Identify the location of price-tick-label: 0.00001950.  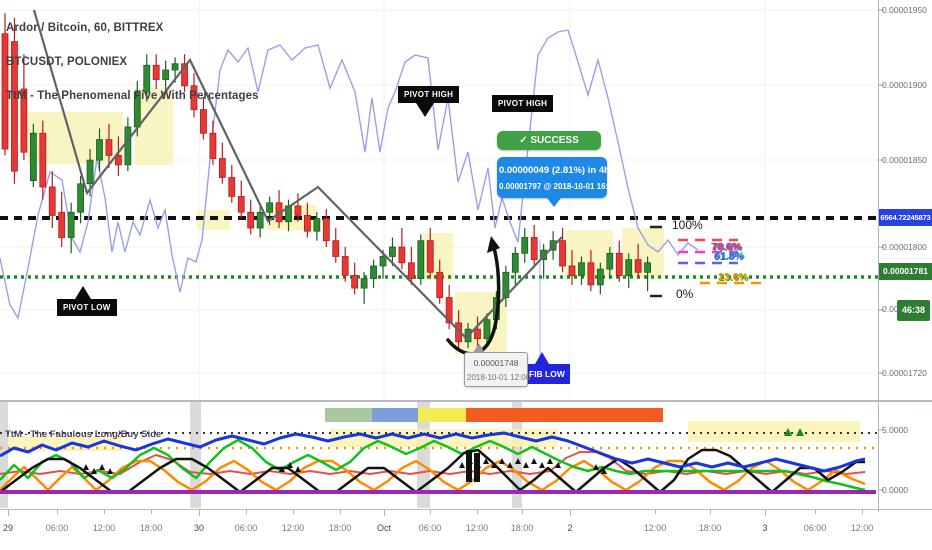
(904, 10).